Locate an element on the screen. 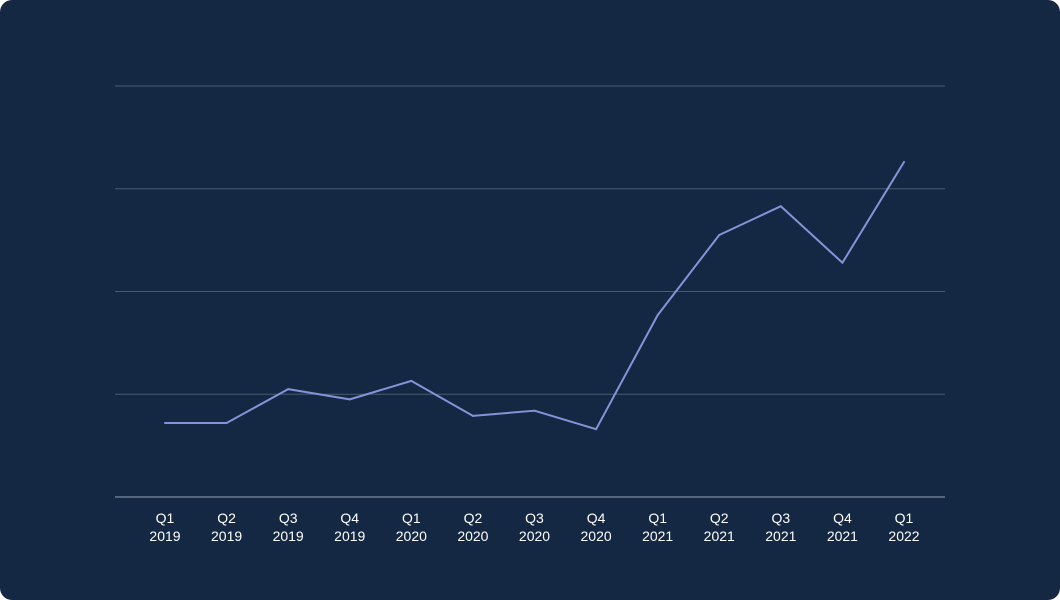 The height and width of the screenshot is (600, 1060). x-tick-label-7: Q4 2020 is located at coordinates (596, 527).